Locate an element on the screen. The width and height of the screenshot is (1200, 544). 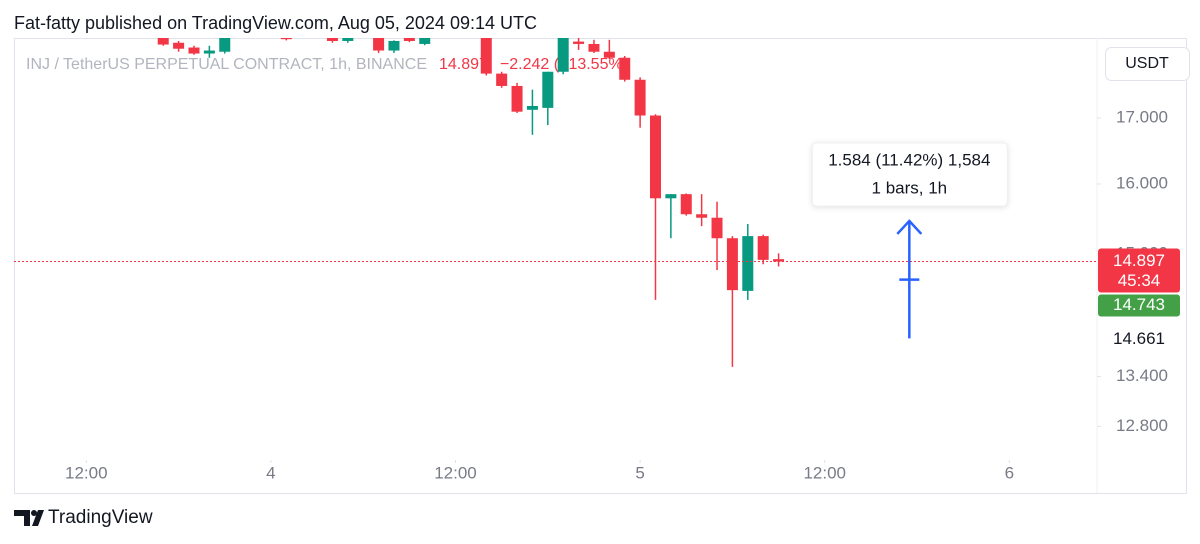
measure-sublabel: 1 bars, 1h is located at coordinates (910, 187).